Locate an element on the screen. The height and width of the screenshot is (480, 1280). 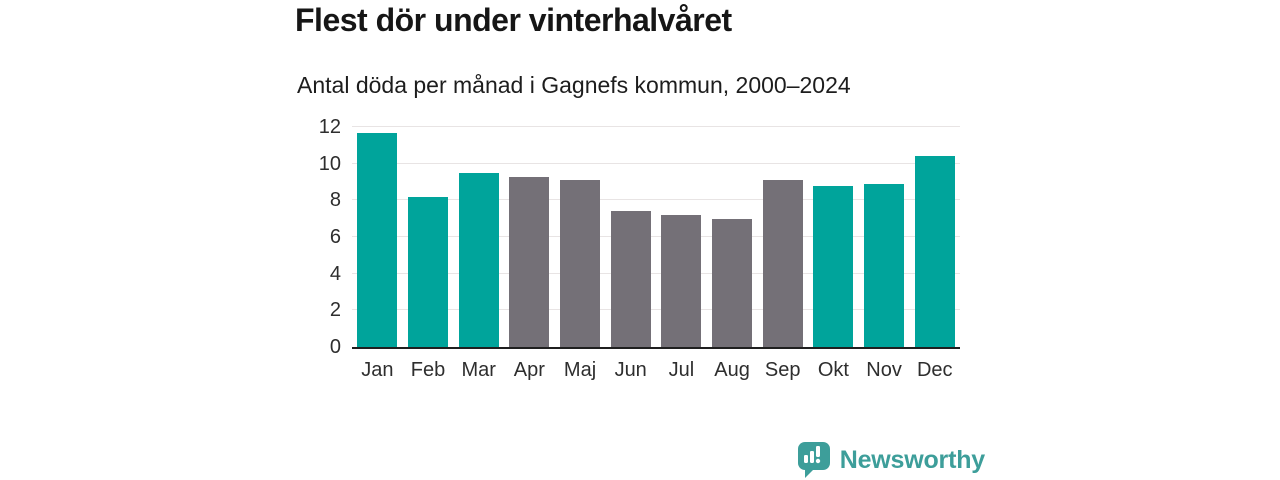
x-tick-label-apr: Apr is located at coordinates (529, 370).